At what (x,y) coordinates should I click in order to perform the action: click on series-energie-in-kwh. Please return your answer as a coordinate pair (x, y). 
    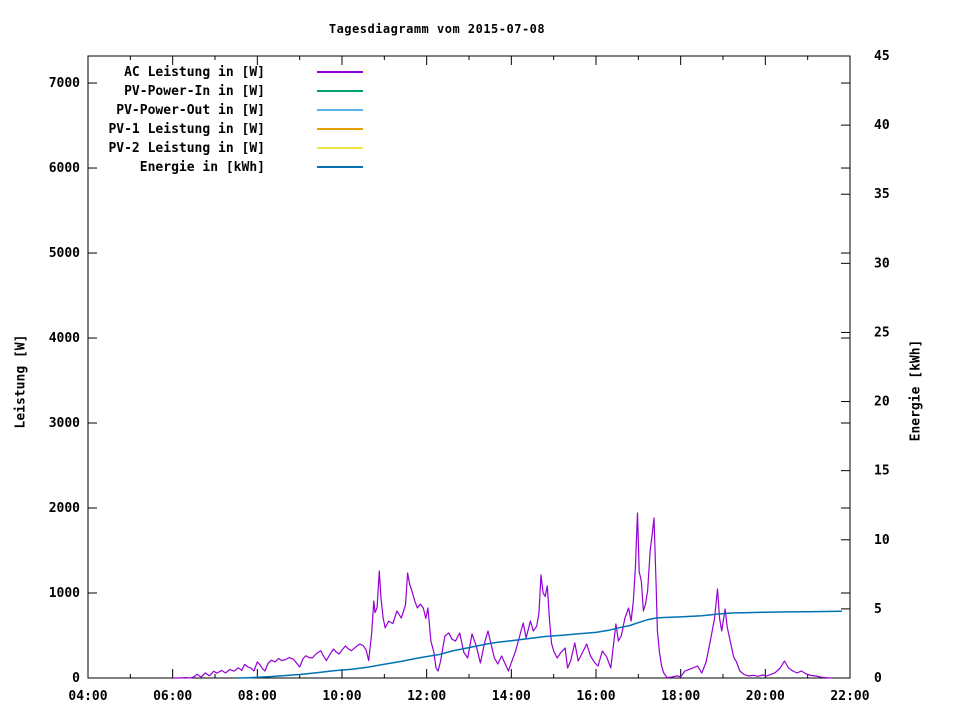
    Looking at the image, I should click on (540, 644).